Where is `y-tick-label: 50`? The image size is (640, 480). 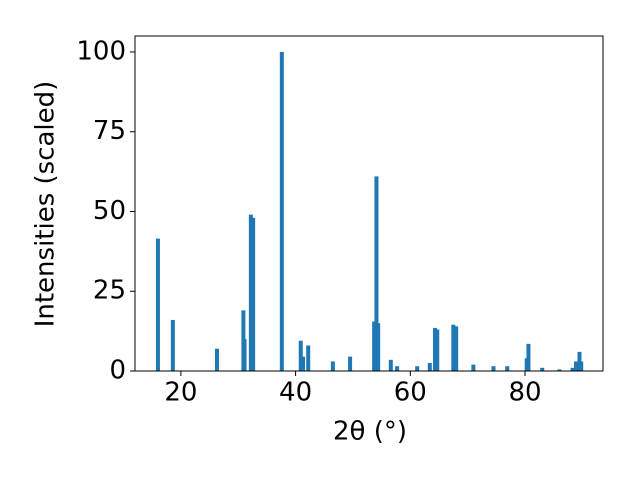
y-tick-label: 50 is located at coordinates (109, 211).